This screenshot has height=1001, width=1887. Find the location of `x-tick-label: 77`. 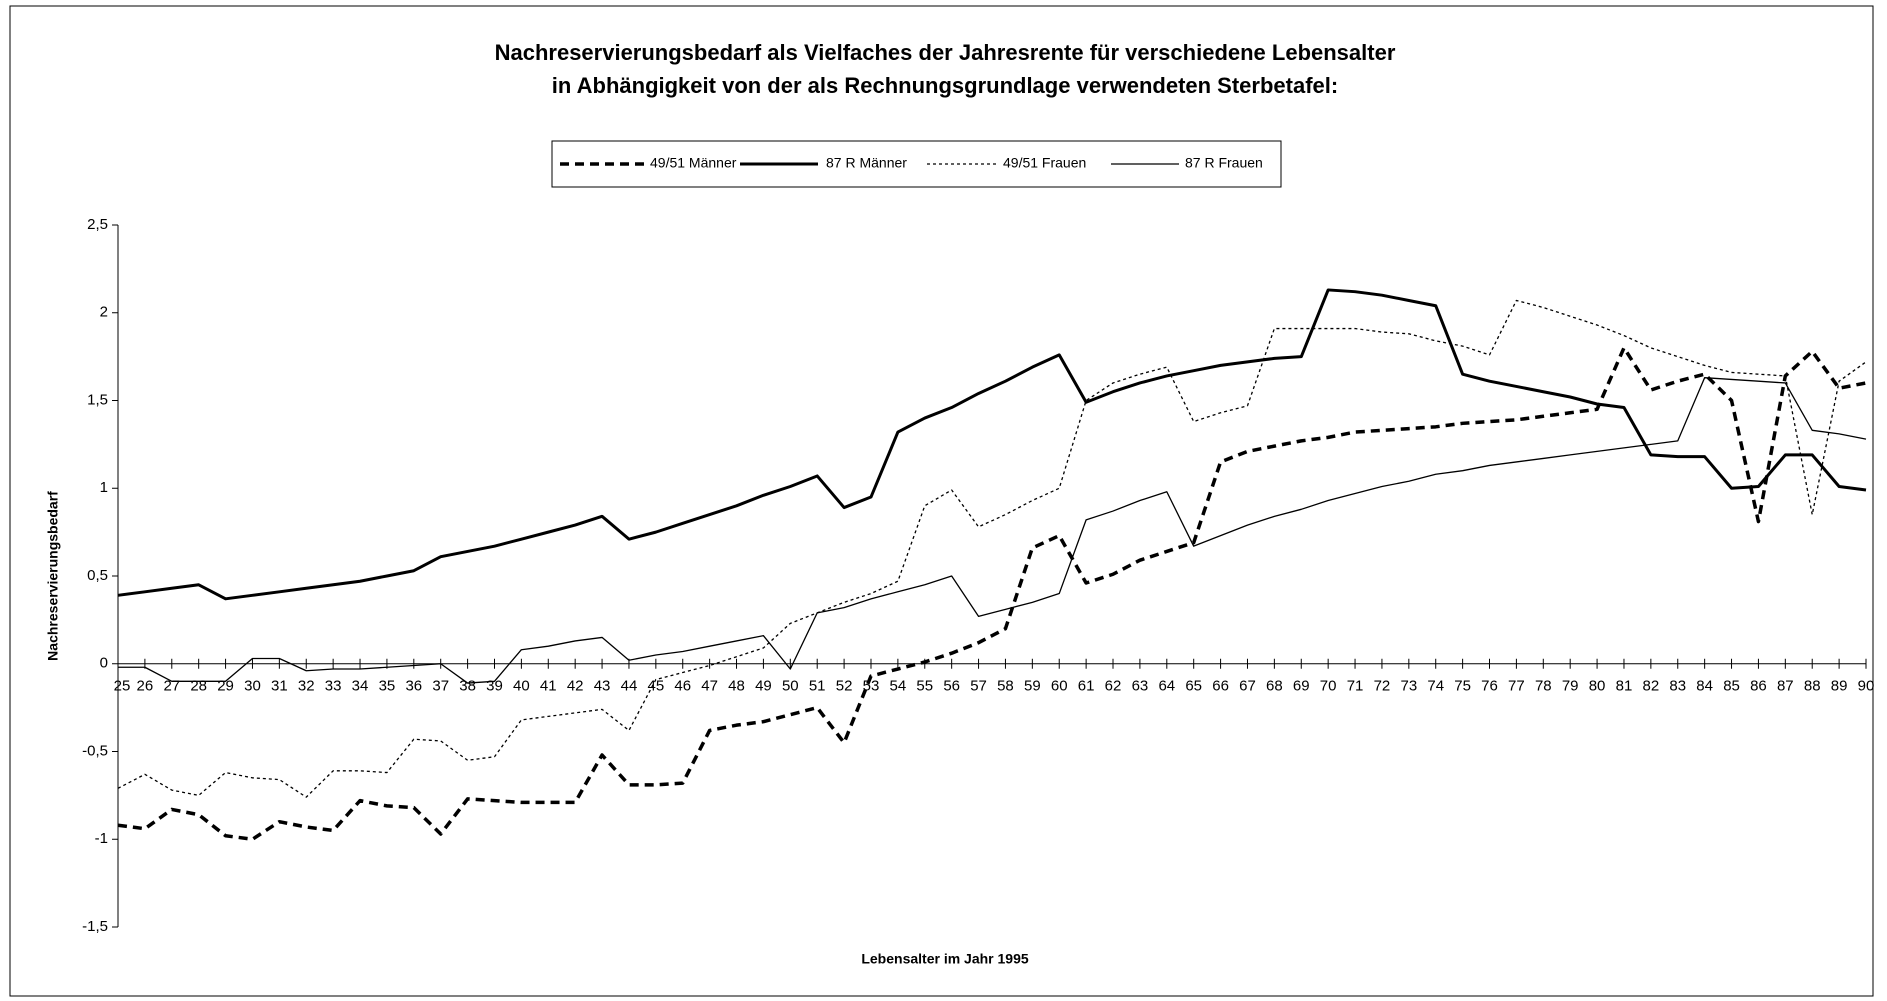

x-tick-label: 77 is located at coordinates (1516, 686).